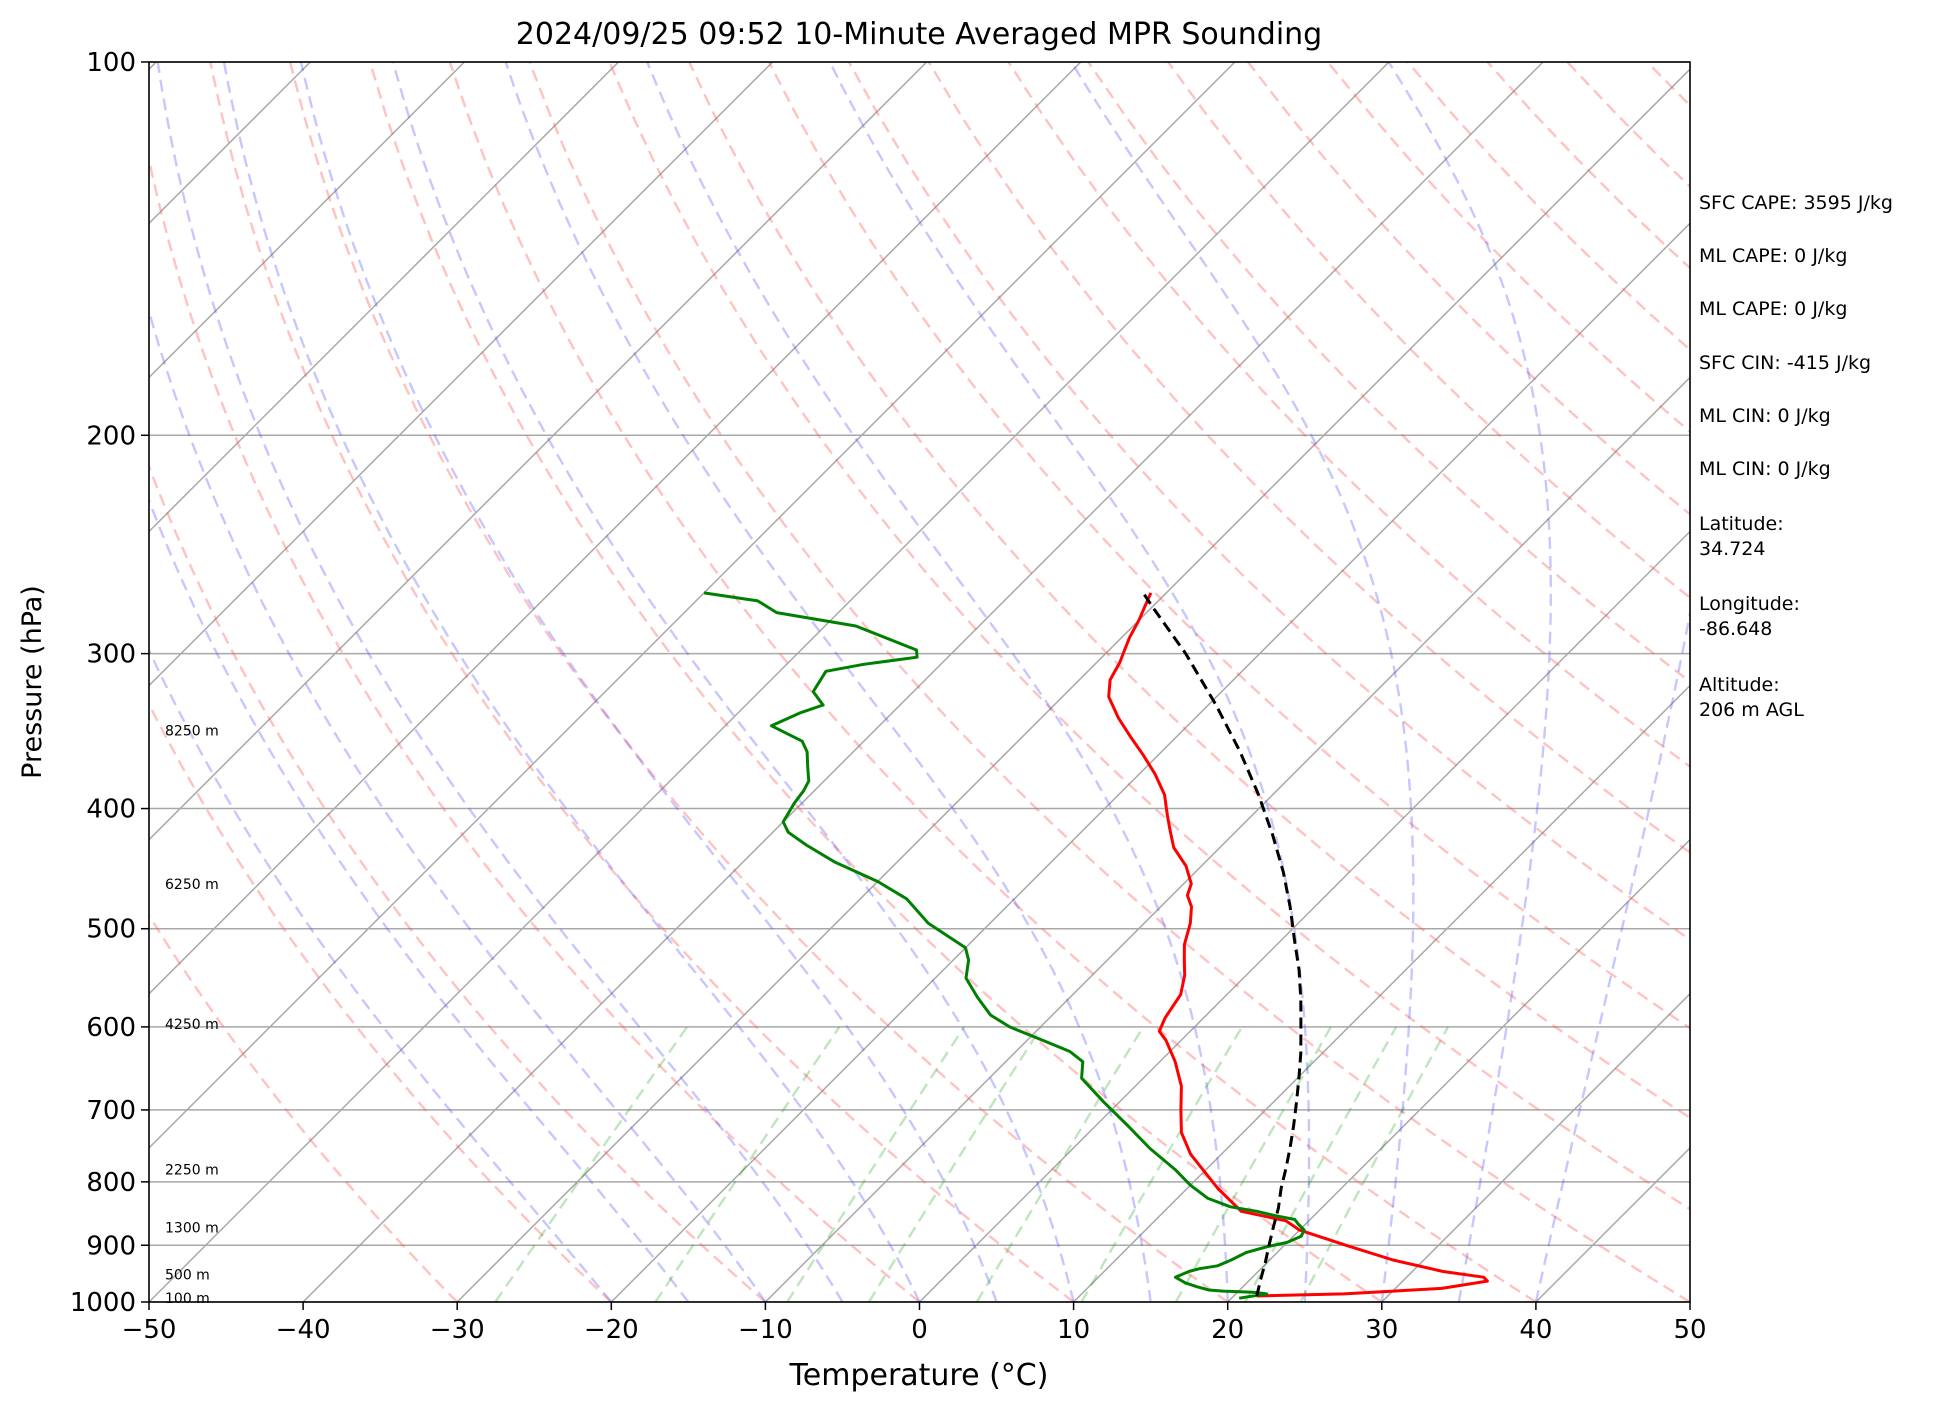  Describe the element at coordinates (111, 1246) in the screenshot. I see `y-tick-label: 900` at that location.